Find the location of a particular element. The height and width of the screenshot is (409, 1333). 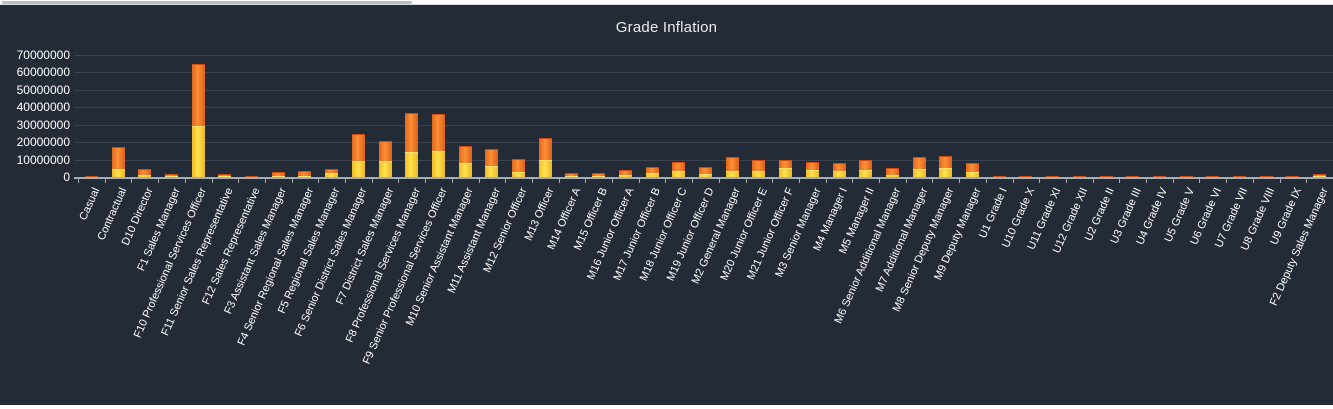

bar-m13-officer is located at coordinates (545, 157).